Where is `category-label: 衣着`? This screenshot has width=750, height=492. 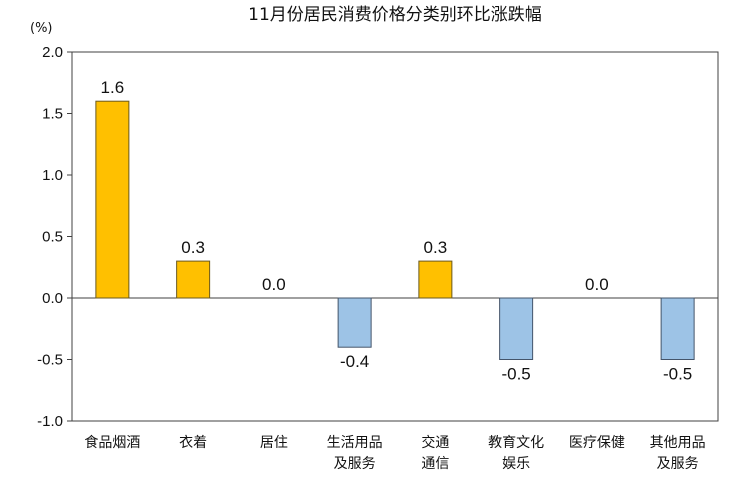 category-label: 衣着 is located at coordinates (193, 443).